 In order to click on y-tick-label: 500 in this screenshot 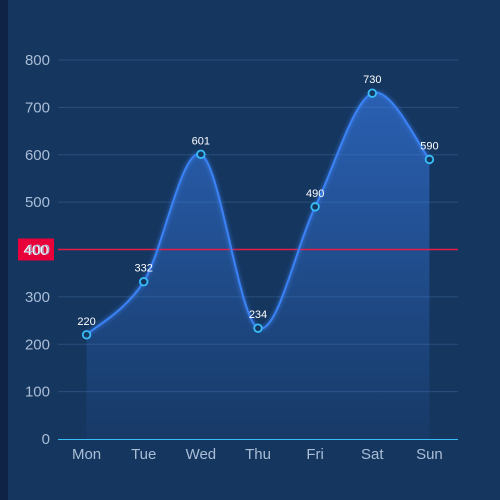, I will do `click(37, 202)`.